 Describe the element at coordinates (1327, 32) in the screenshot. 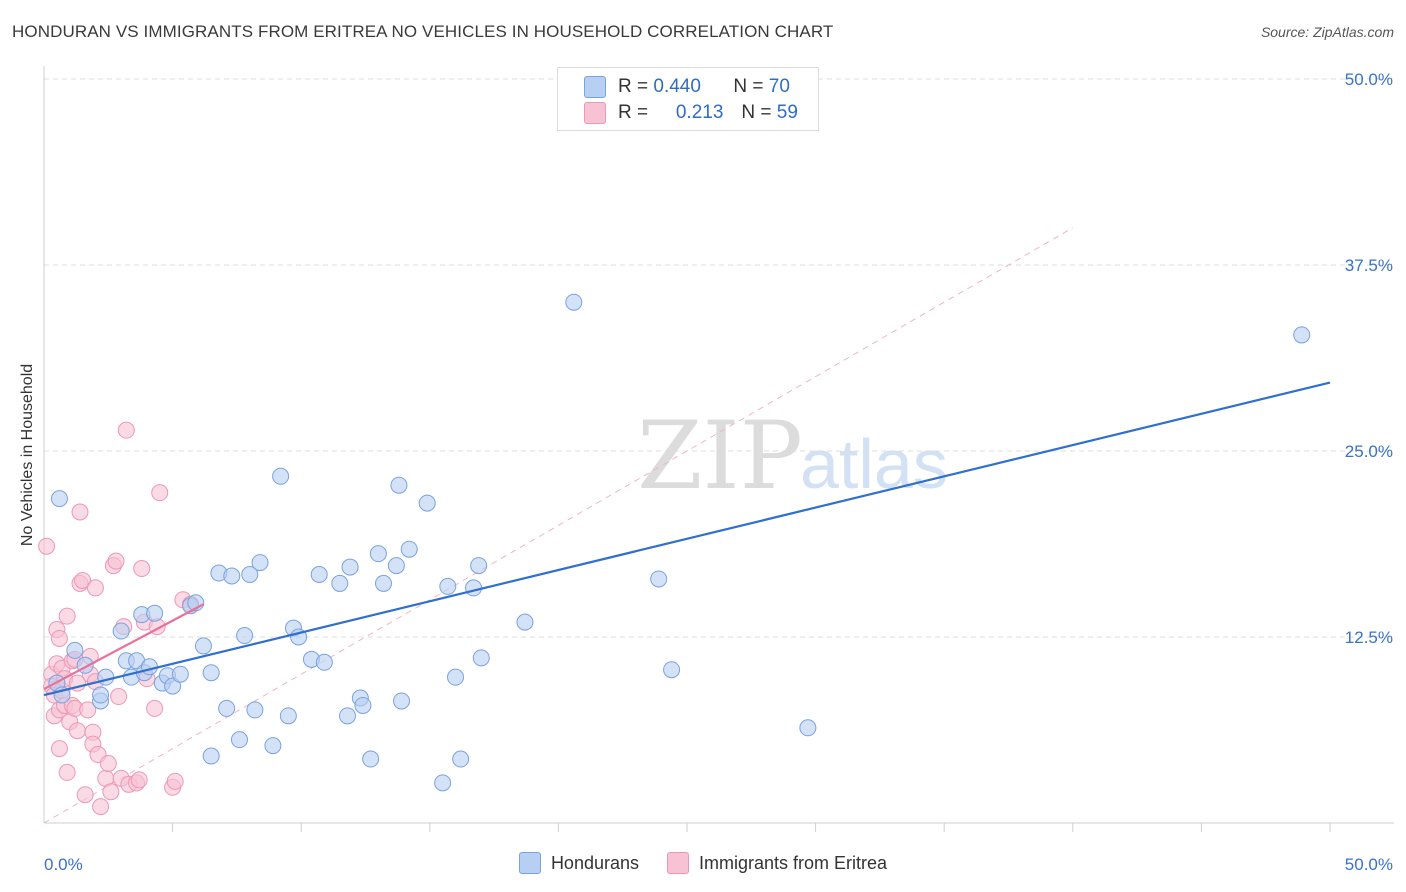

I see `source-label: Source: ZipAtlas.com` at that location.